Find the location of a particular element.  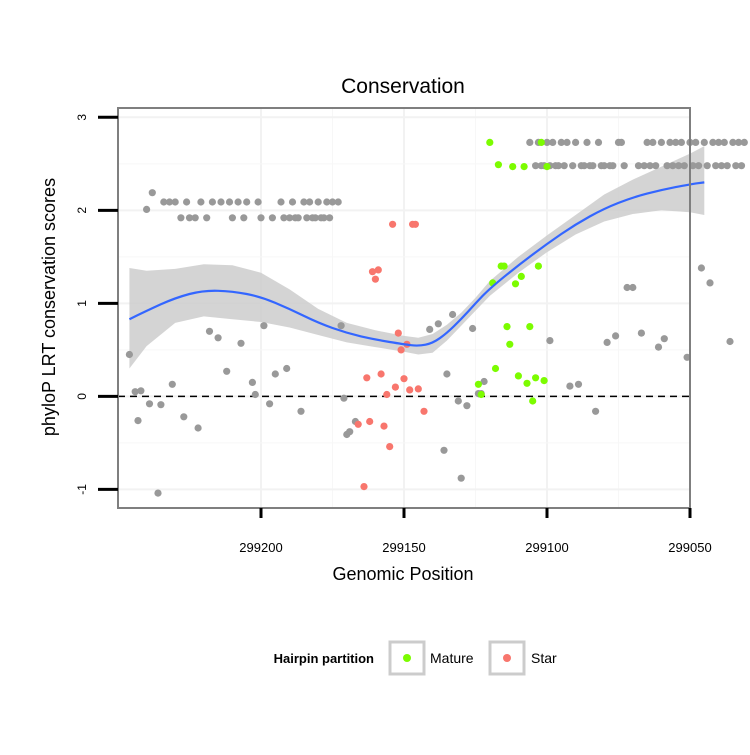

y-axis-title: phyloP LRT conservation scores is located at coordinates (49, 307).